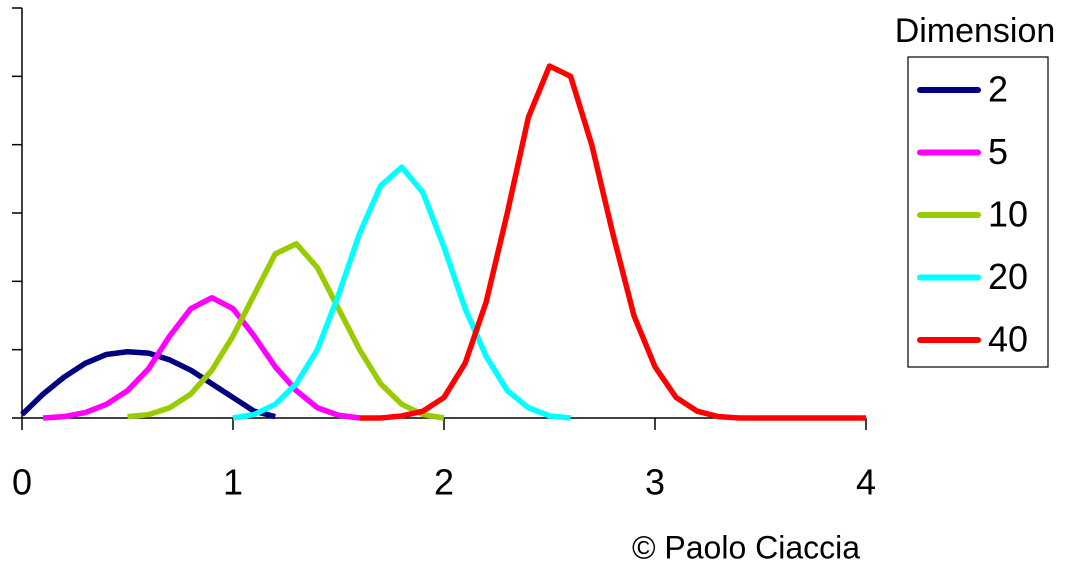 The image size is (1074, 568). I want to click on legend-label: 2, so click(998, 89).